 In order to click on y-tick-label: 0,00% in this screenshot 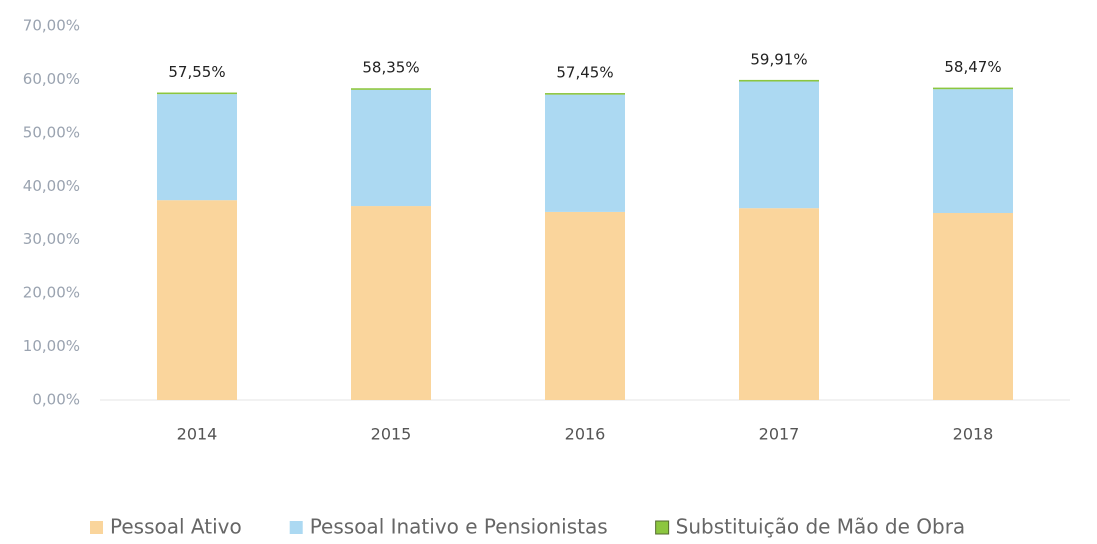, I will do `click(56, 400)`.